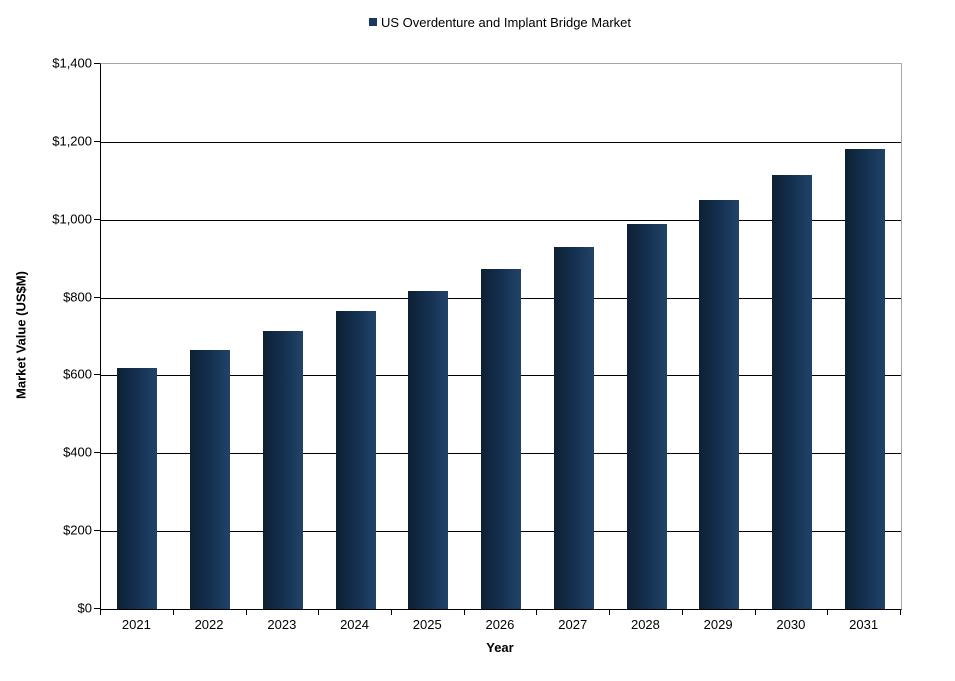 This screenshot has height=681, width=955. What do you see at coordinates (718, 624) in the screenshot?
I see `x-tick-label: 2029` at bounding box center [718, 624].